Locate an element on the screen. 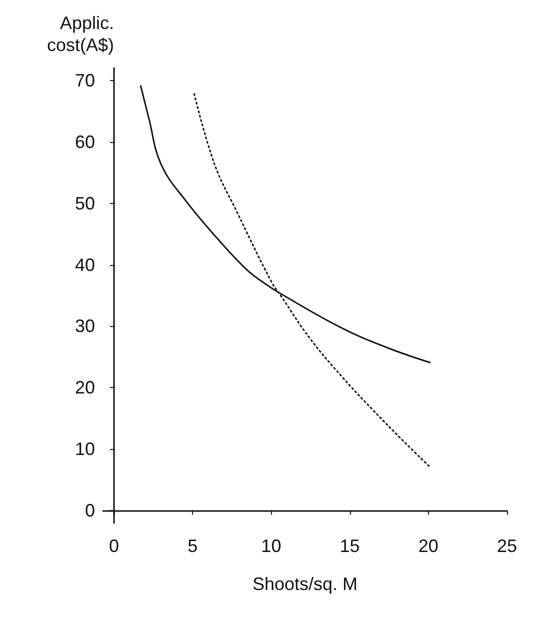  y-tick-label: 20 is located at coordinates (84, 388).